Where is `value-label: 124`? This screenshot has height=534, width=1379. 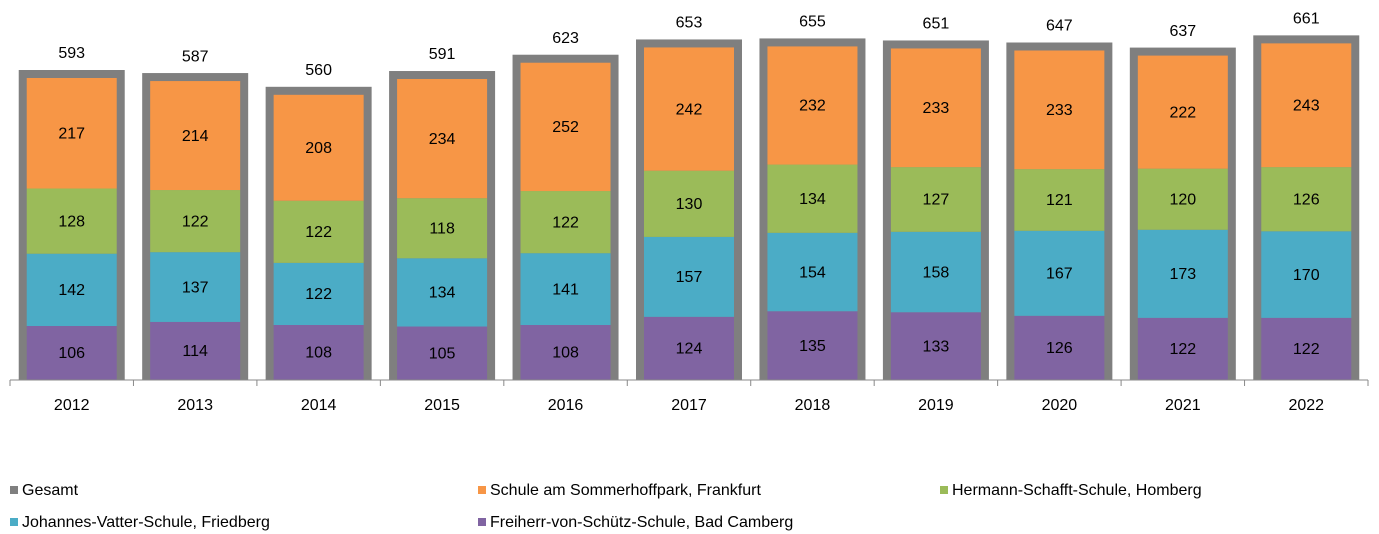
value-label: 124 is located at coordinates (689, 349).